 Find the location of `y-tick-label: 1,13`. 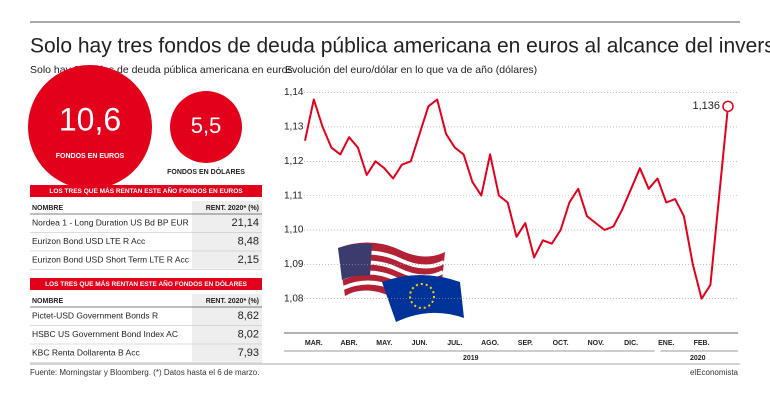

y-tick-label: 1,13 is located at coordinates (294, 127).